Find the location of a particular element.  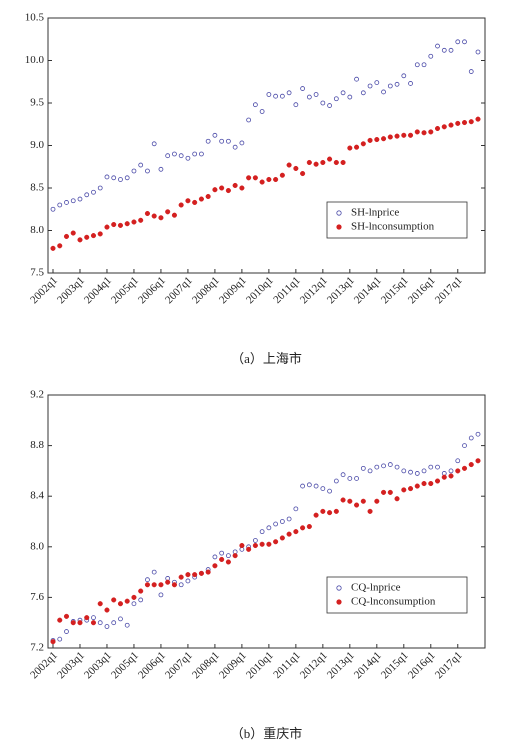

y-tick-label: 8.4 is located at coordinates (37, 496).